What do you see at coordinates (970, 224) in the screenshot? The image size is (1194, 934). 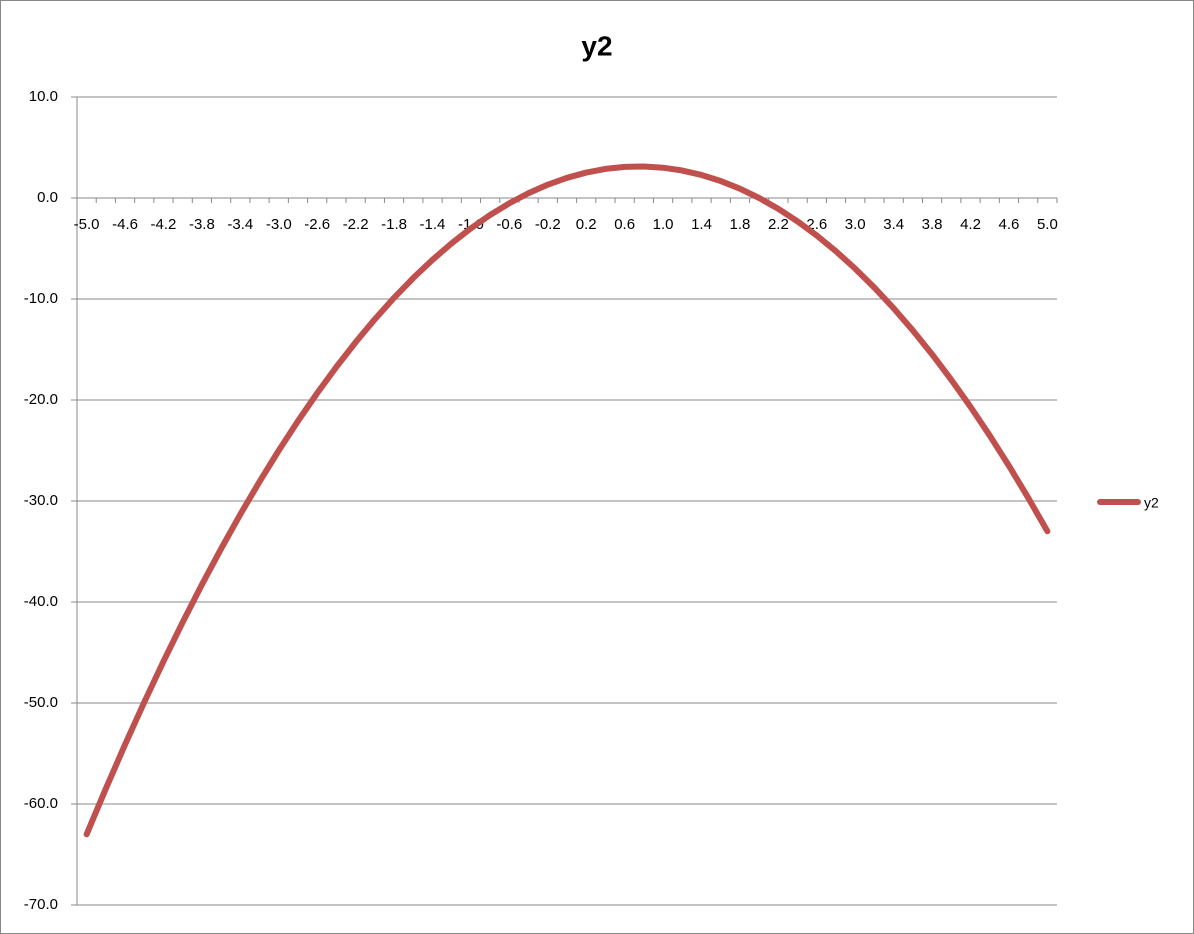 I see `x-tick-label: 4.2` at bounding box center [970, 224].